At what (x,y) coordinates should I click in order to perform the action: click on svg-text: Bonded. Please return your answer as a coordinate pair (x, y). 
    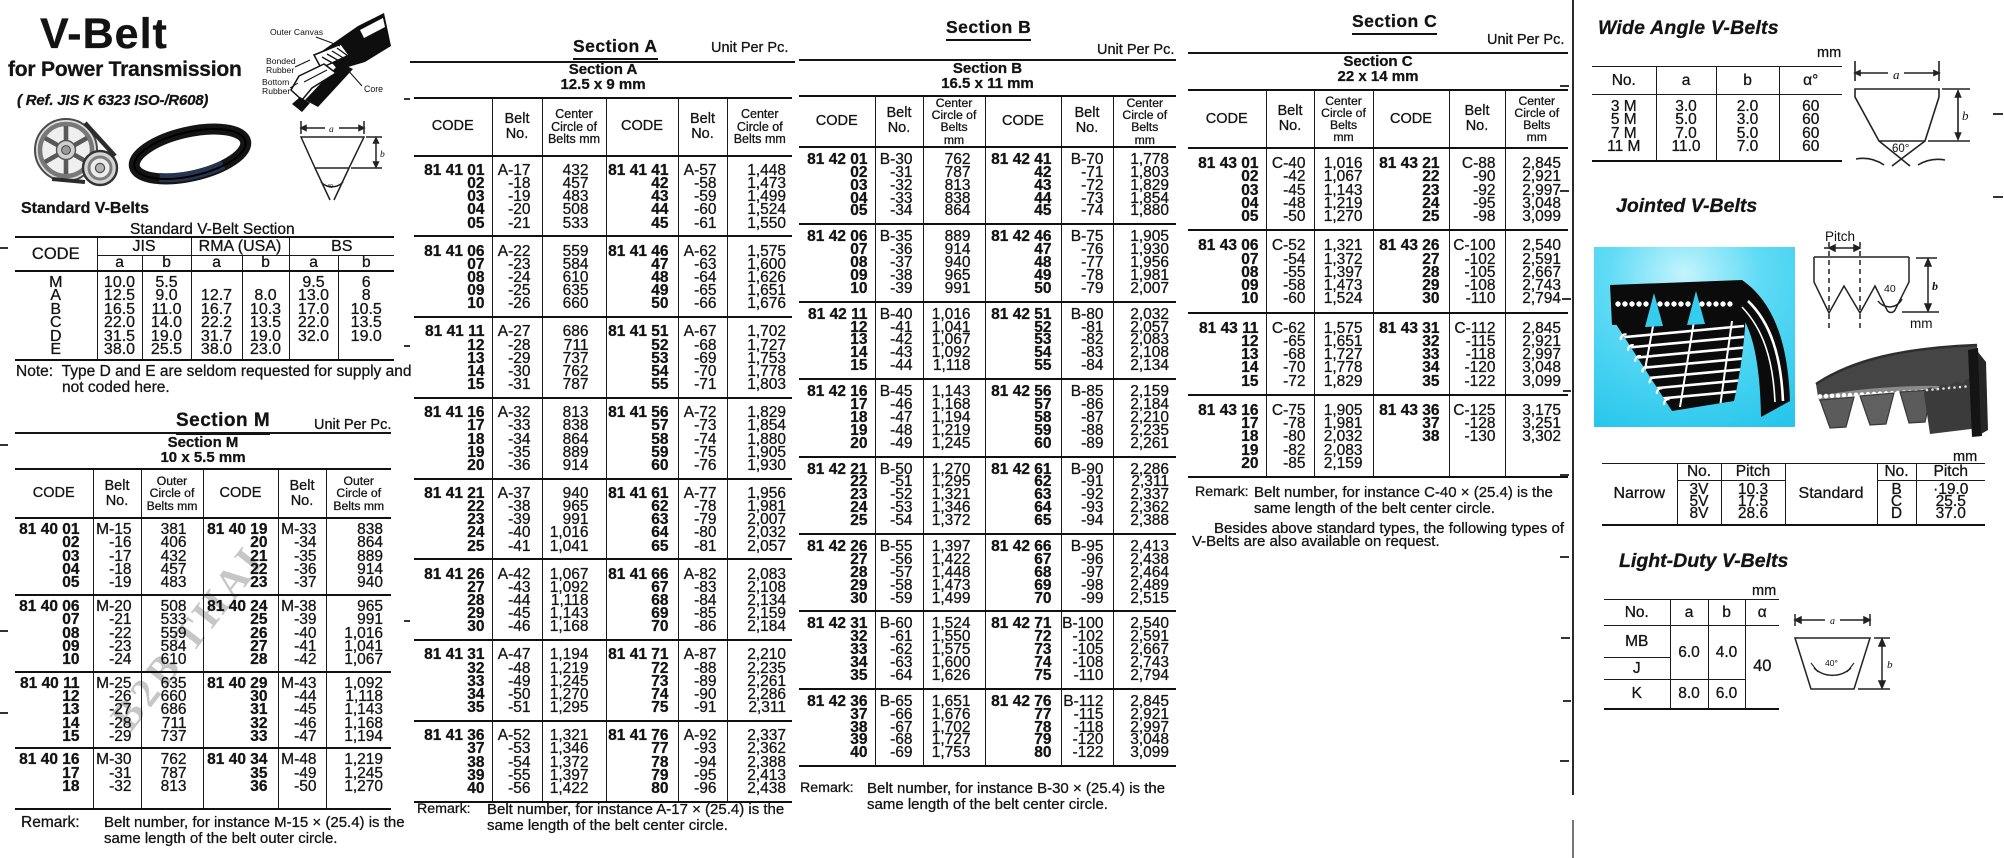
    Looking at the image, I should click on (281, 61).